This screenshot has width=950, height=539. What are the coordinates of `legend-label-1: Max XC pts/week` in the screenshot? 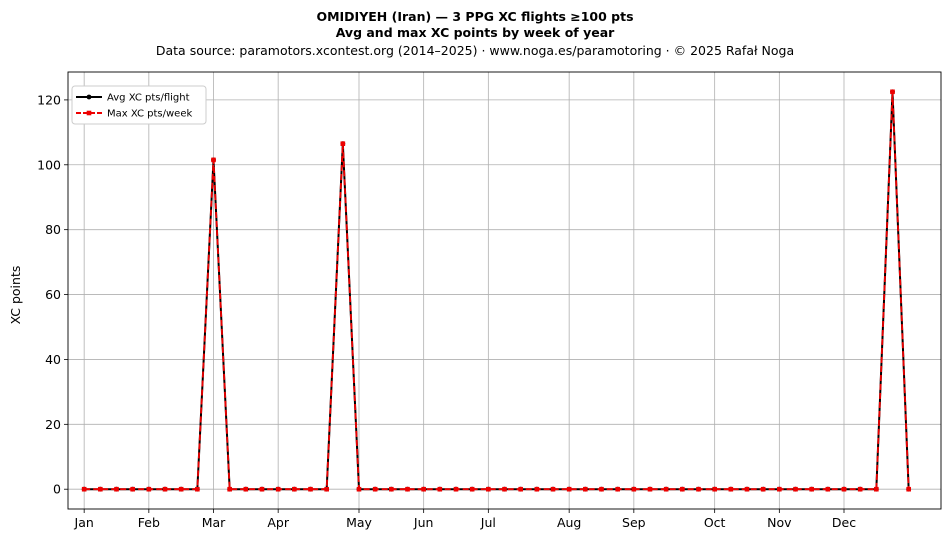 It's located at (149, 114).